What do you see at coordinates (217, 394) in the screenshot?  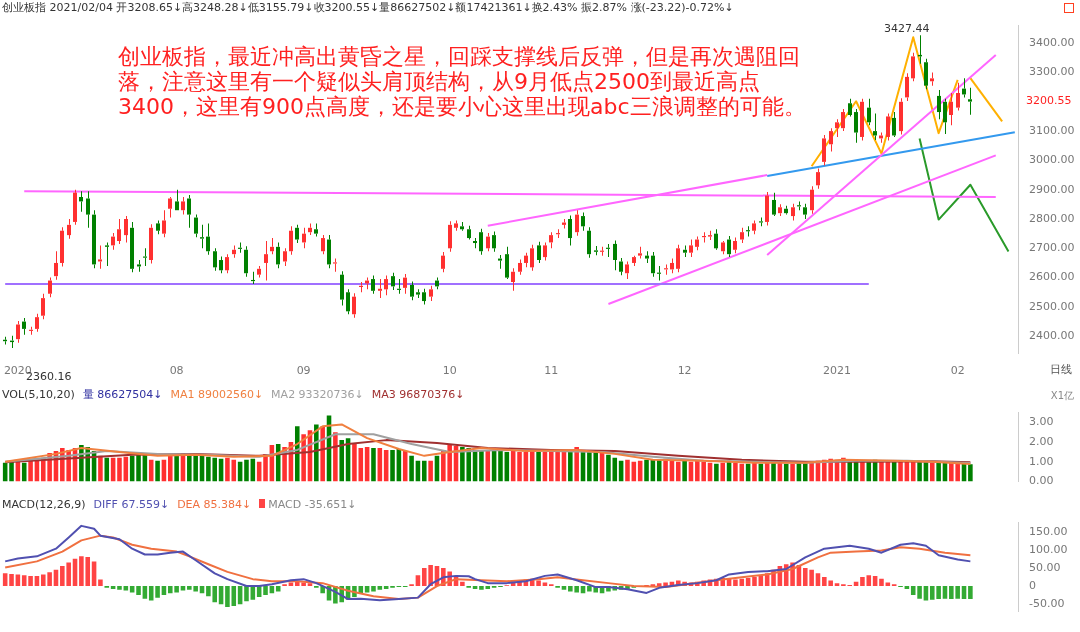 I see `text: MA1 89002560↓` at bounding box center [217, 394].